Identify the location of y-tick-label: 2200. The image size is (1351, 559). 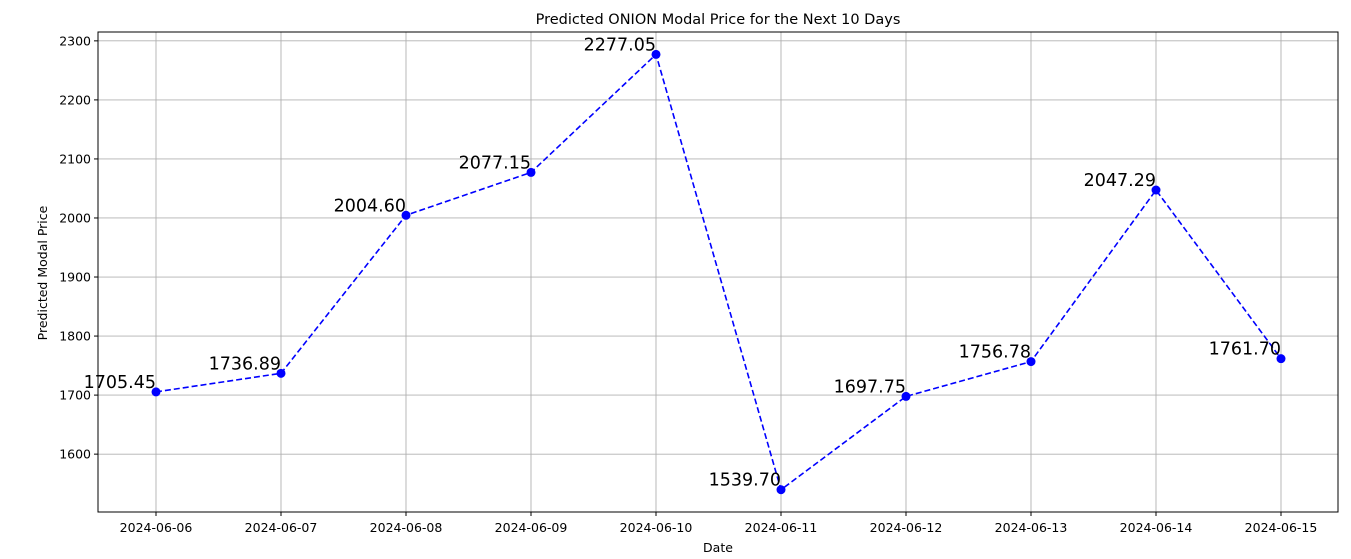
(75, 99).